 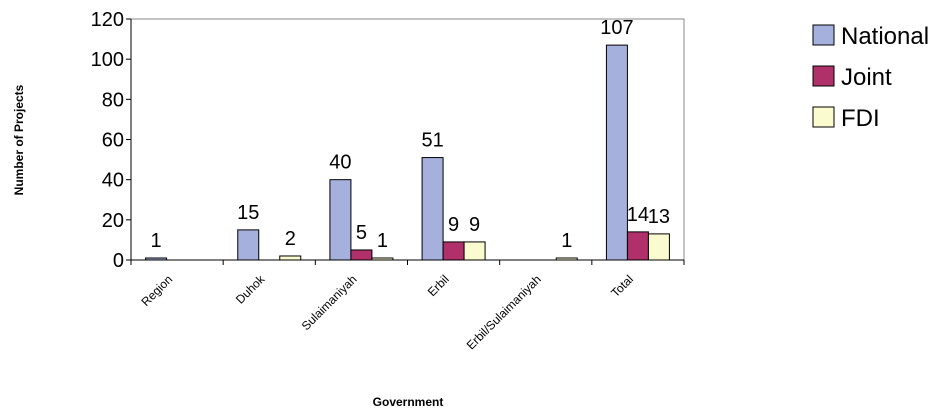 I want to click on x-tick-label: Erbil, so click(x=438, y=285).